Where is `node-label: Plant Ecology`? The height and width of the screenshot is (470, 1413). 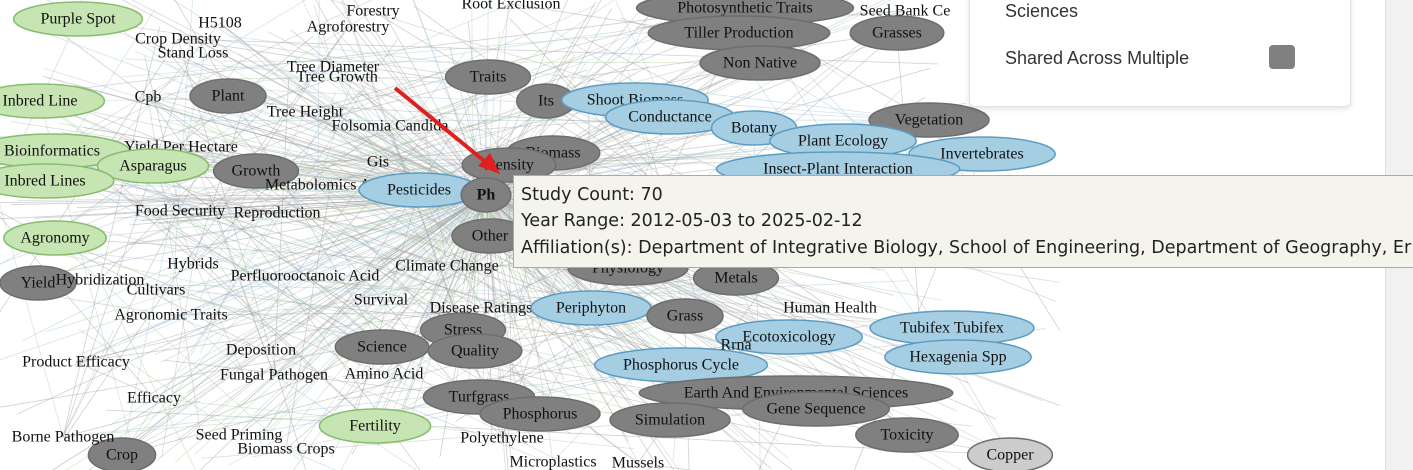
node-label: Plant Ecology is located at coordinates (843, 141).